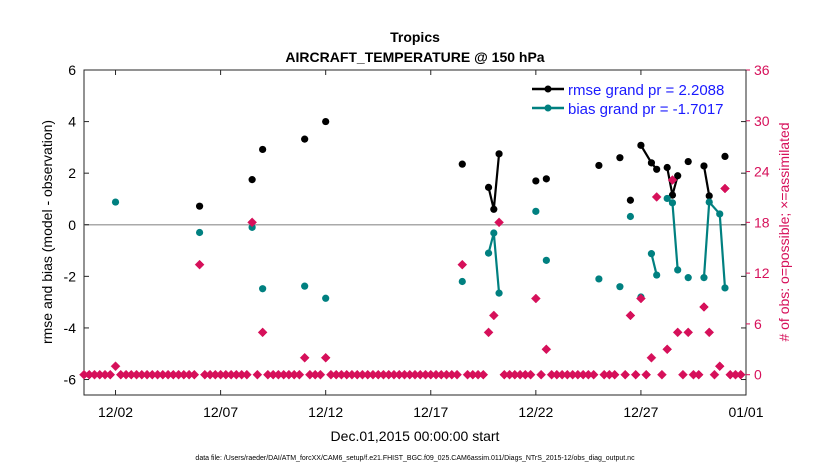 This screenshot has height=470, width=830. Describe the element at coordinates (548, 89) in the screenshot. I see `legend-rmse-marker` at that location.